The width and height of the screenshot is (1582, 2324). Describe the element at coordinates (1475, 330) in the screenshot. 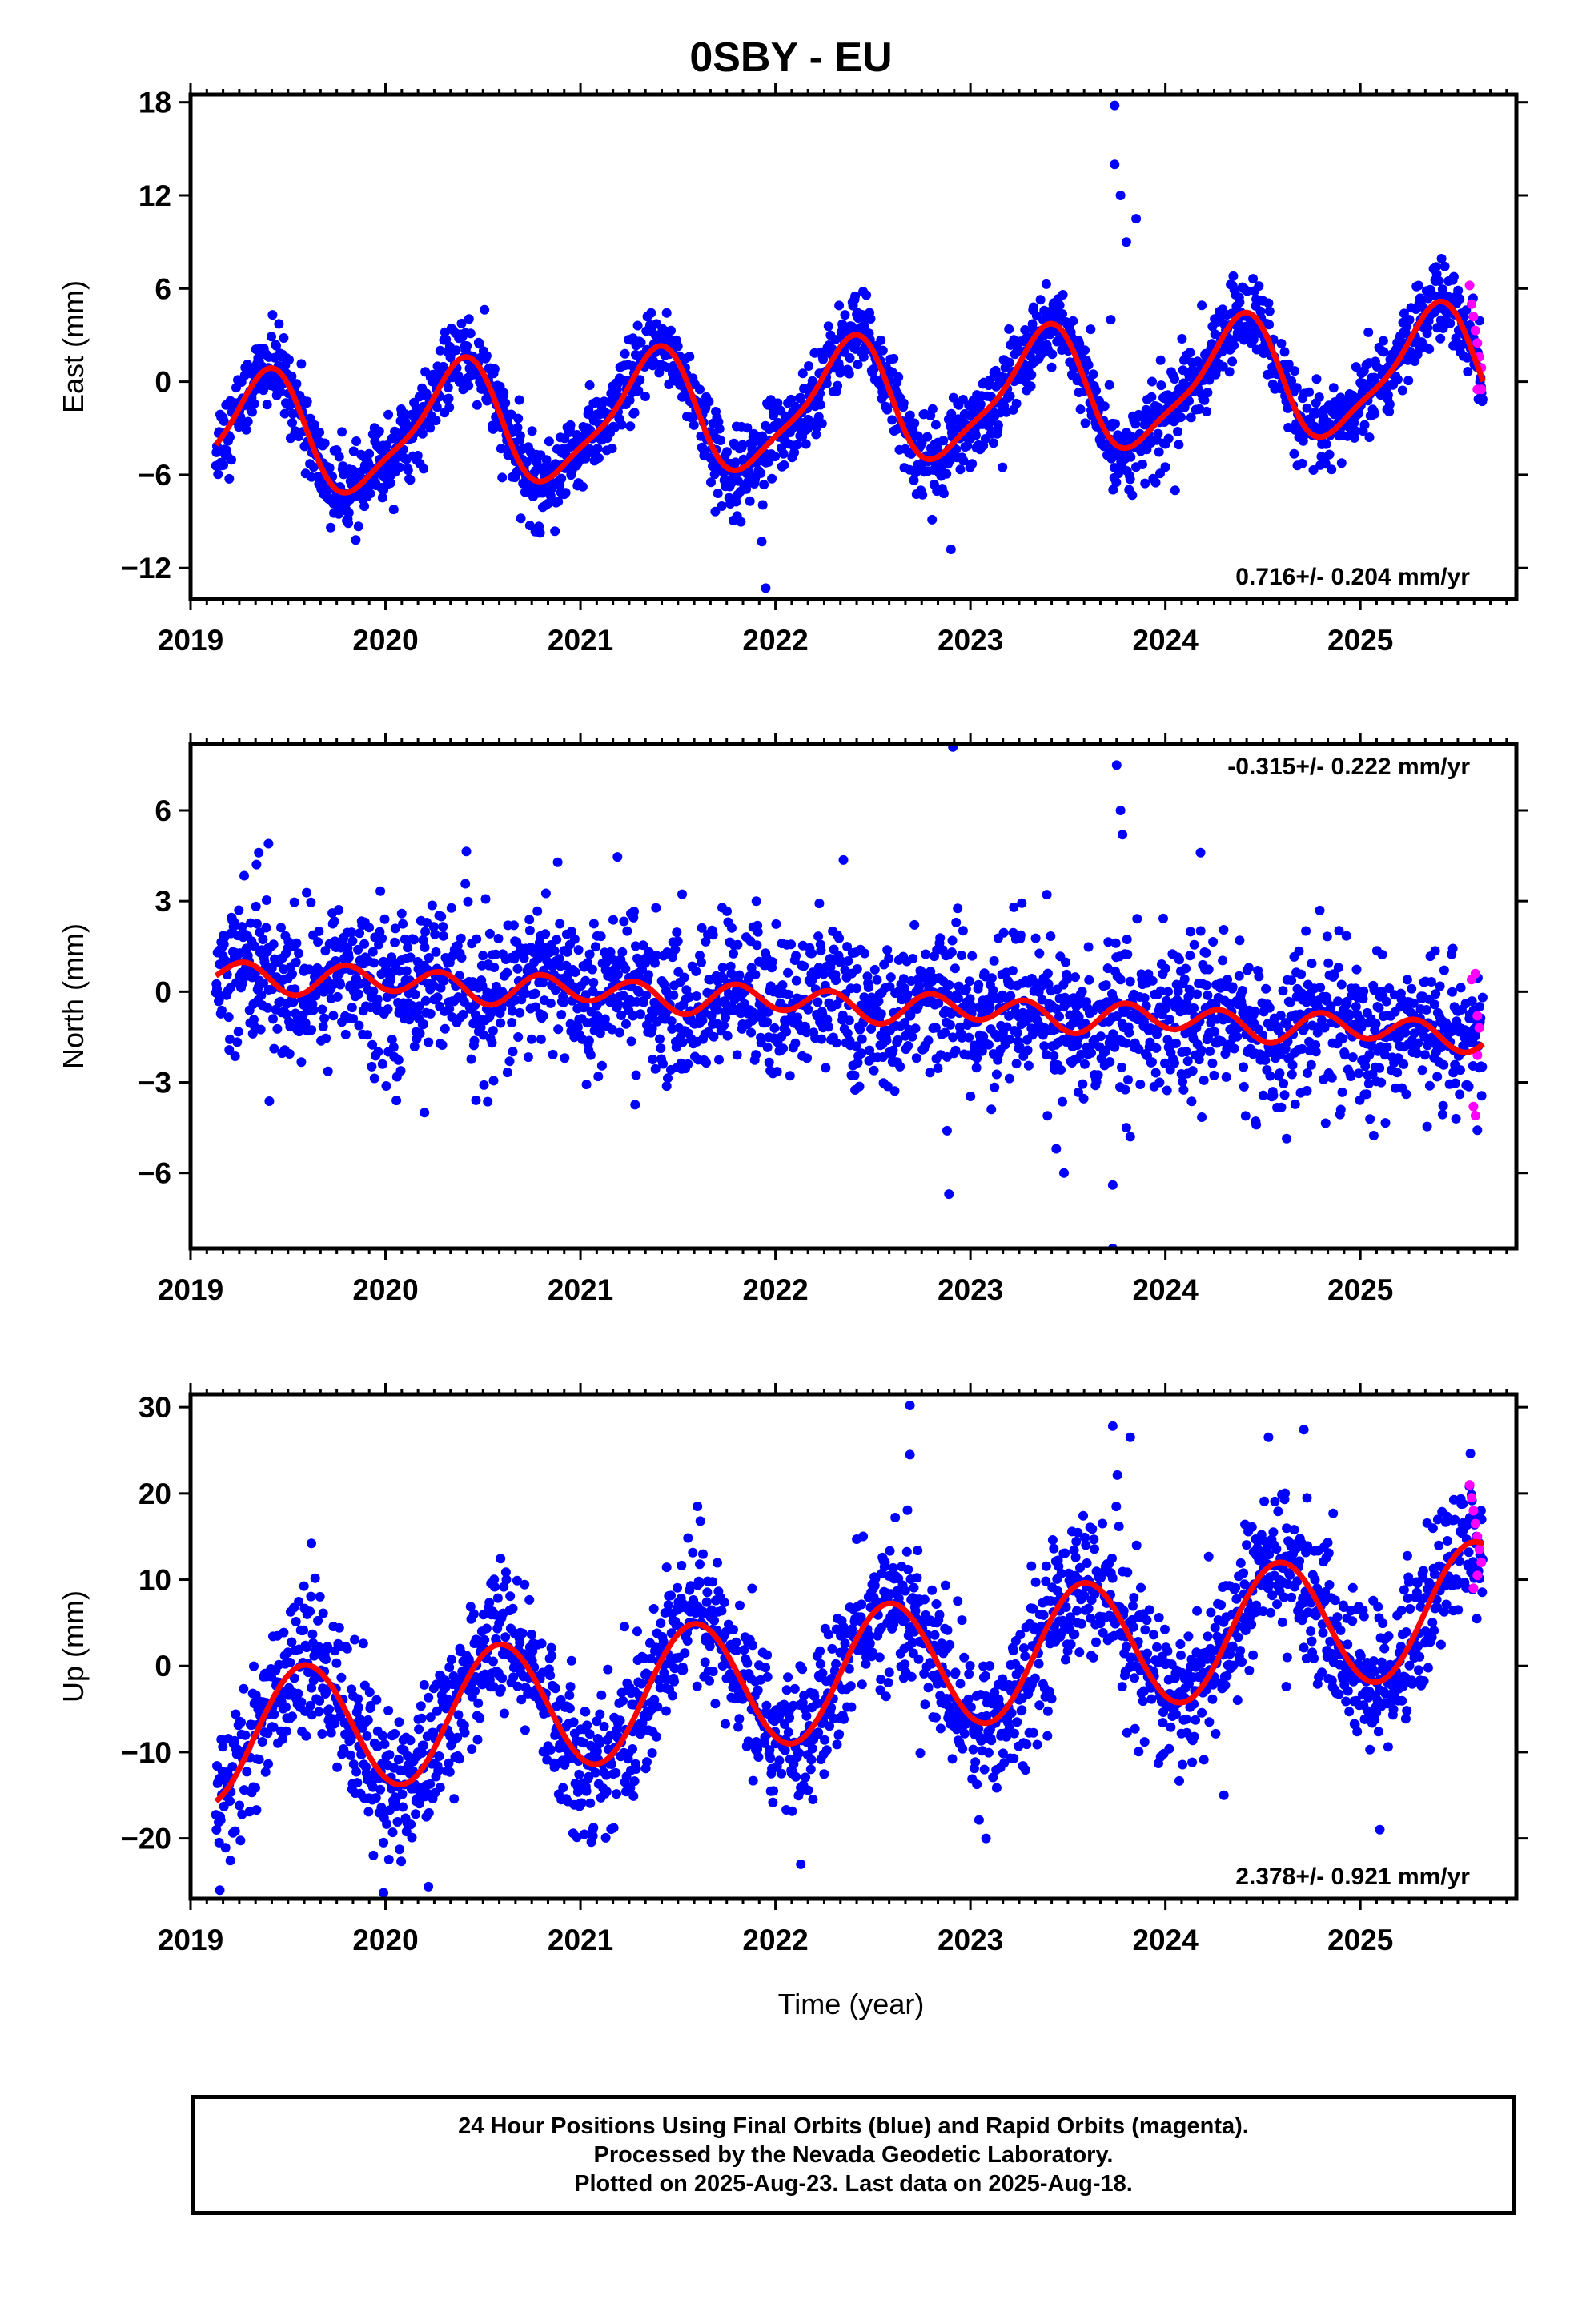

I see `rapid-point` at that location.